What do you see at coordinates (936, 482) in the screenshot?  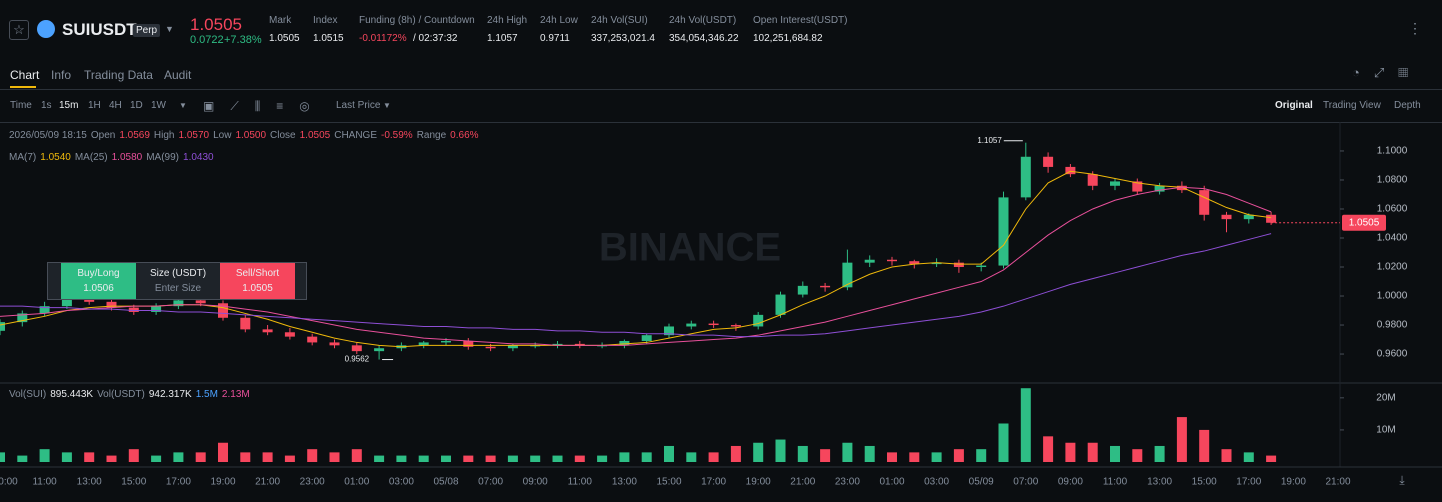 I see `time-label: 03:00` at bounding box center [936, 482].